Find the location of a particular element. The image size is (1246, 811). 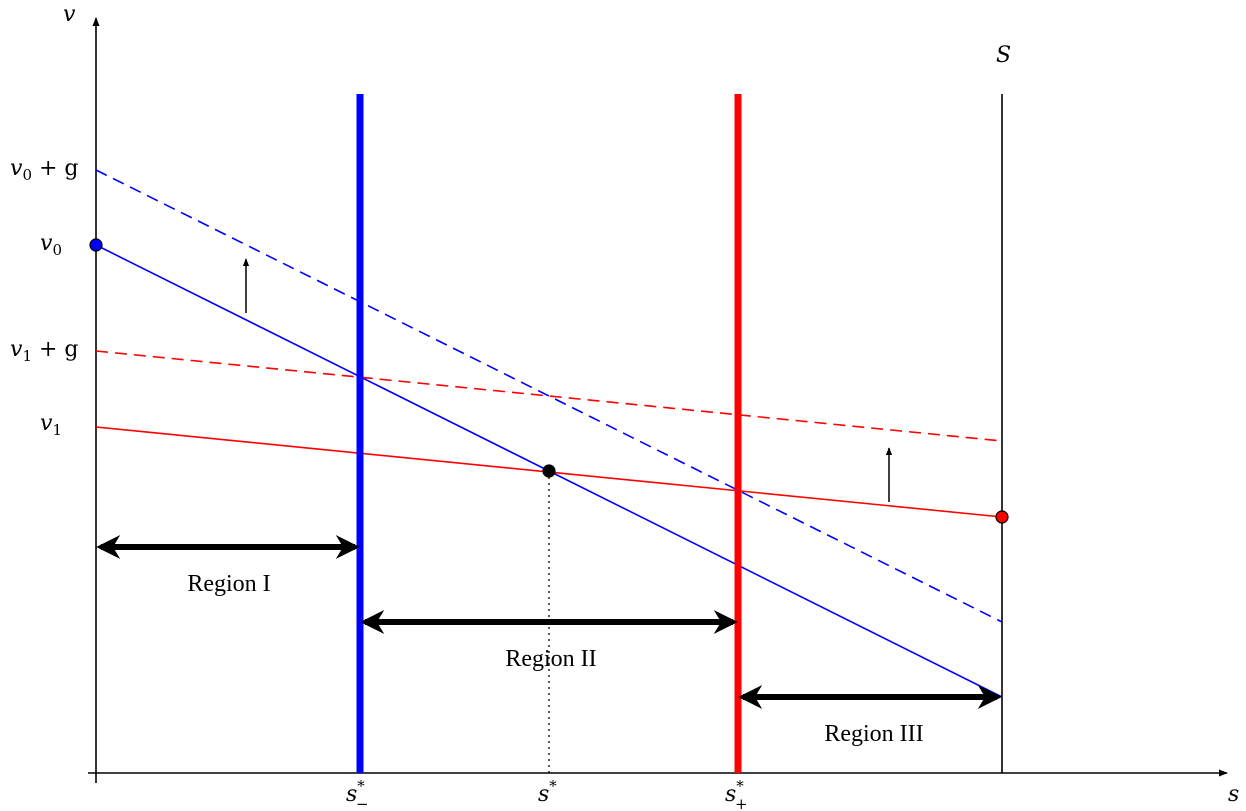

intersection-point is located at coordinates (549, 471).